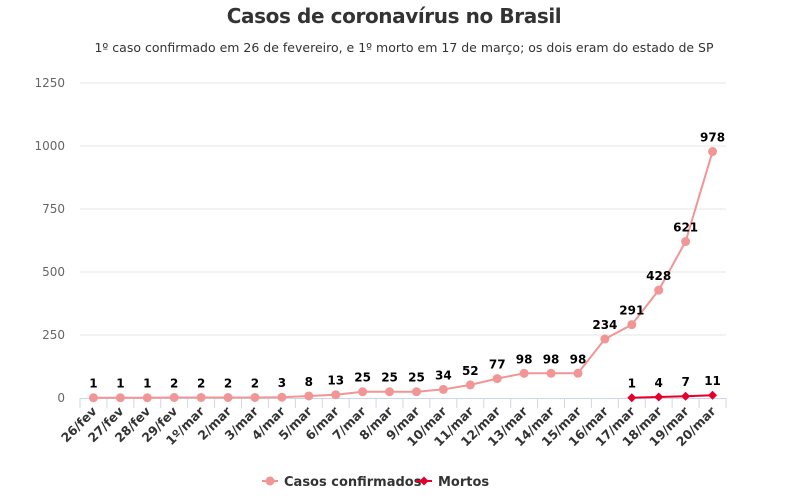 The width and height of the screenshot is (788, 496). I want to click on y-tick-label: 1000, so click(49, 146).